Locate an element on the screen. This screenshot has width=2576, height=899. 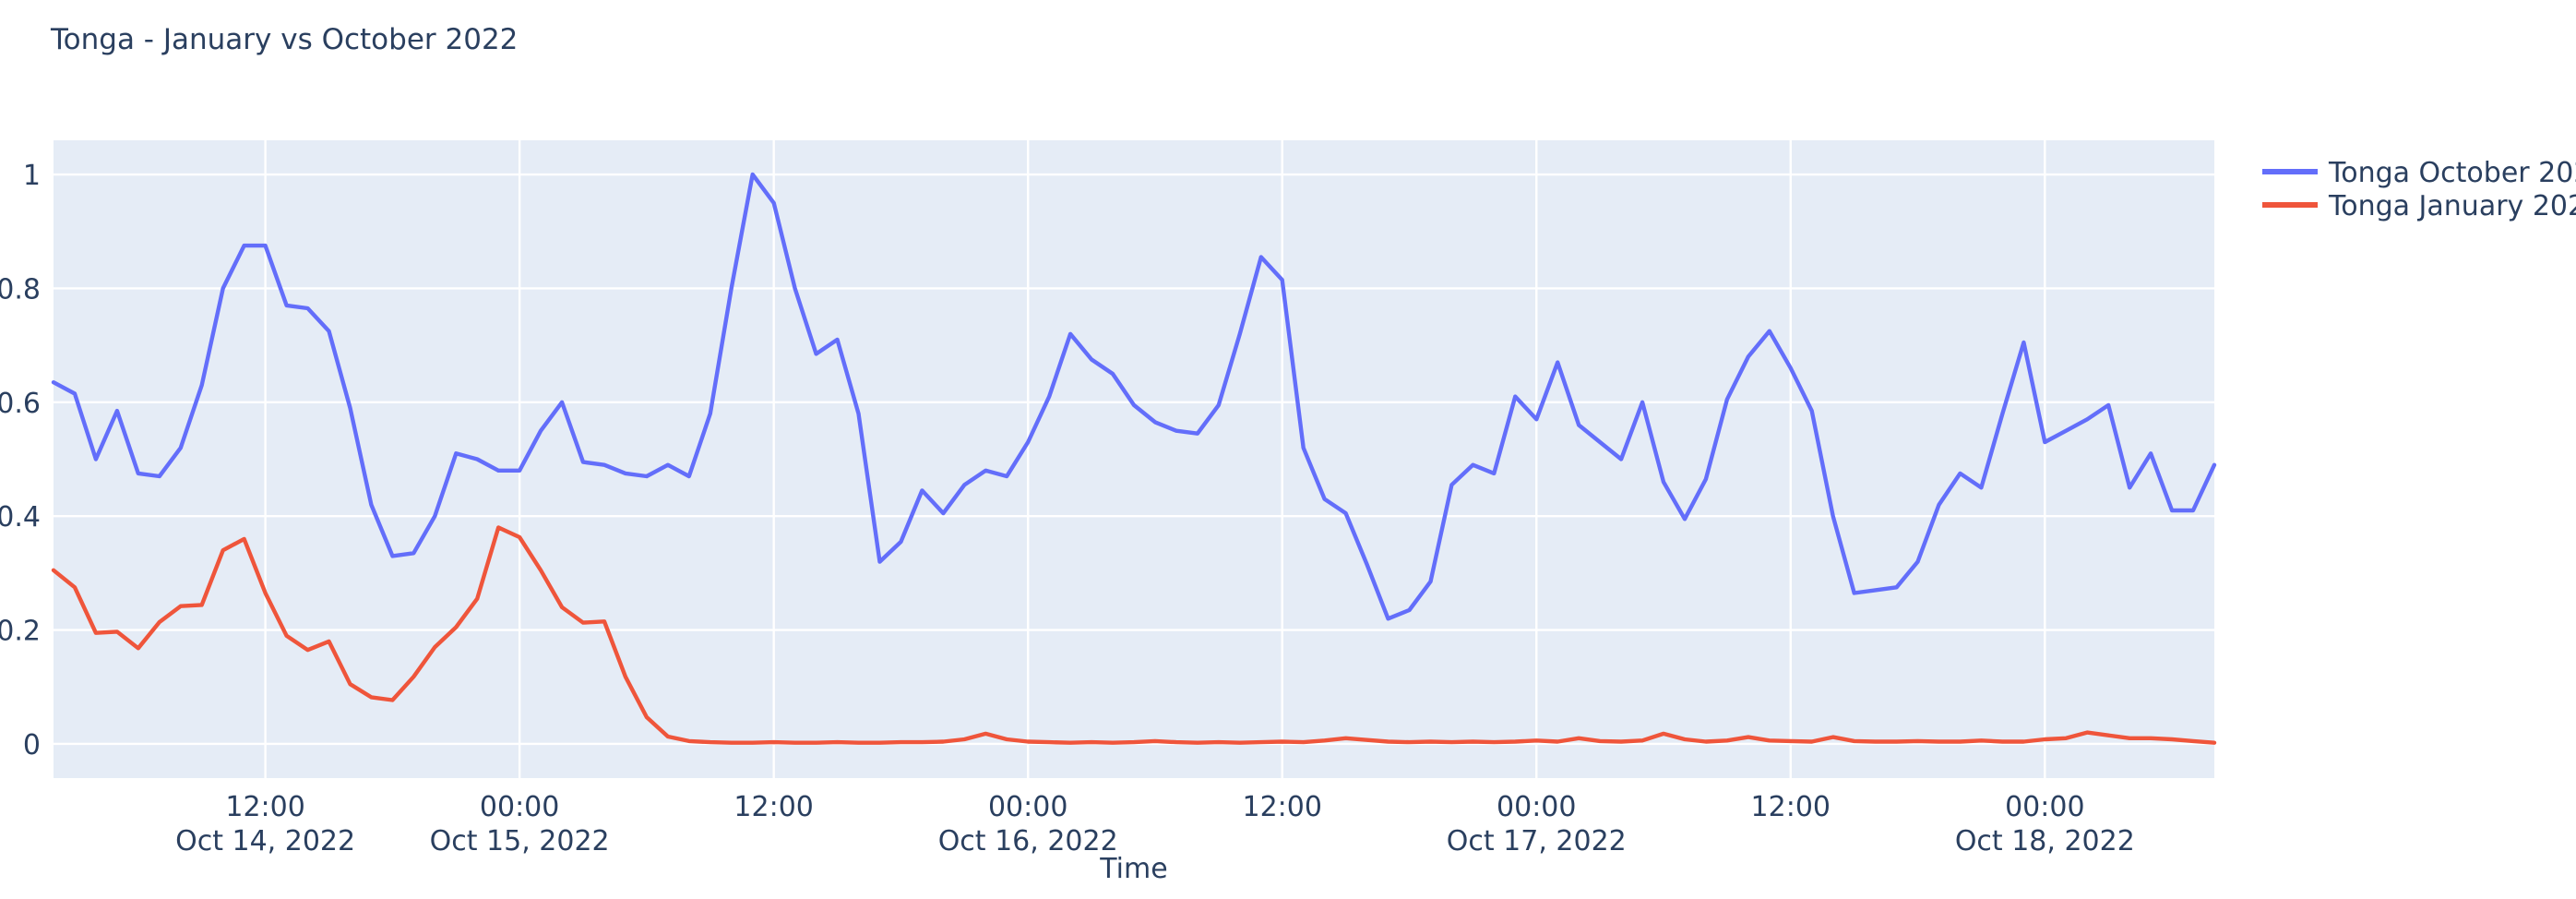
y-tick-label: 0.6 is located at coordinates (20, 404).